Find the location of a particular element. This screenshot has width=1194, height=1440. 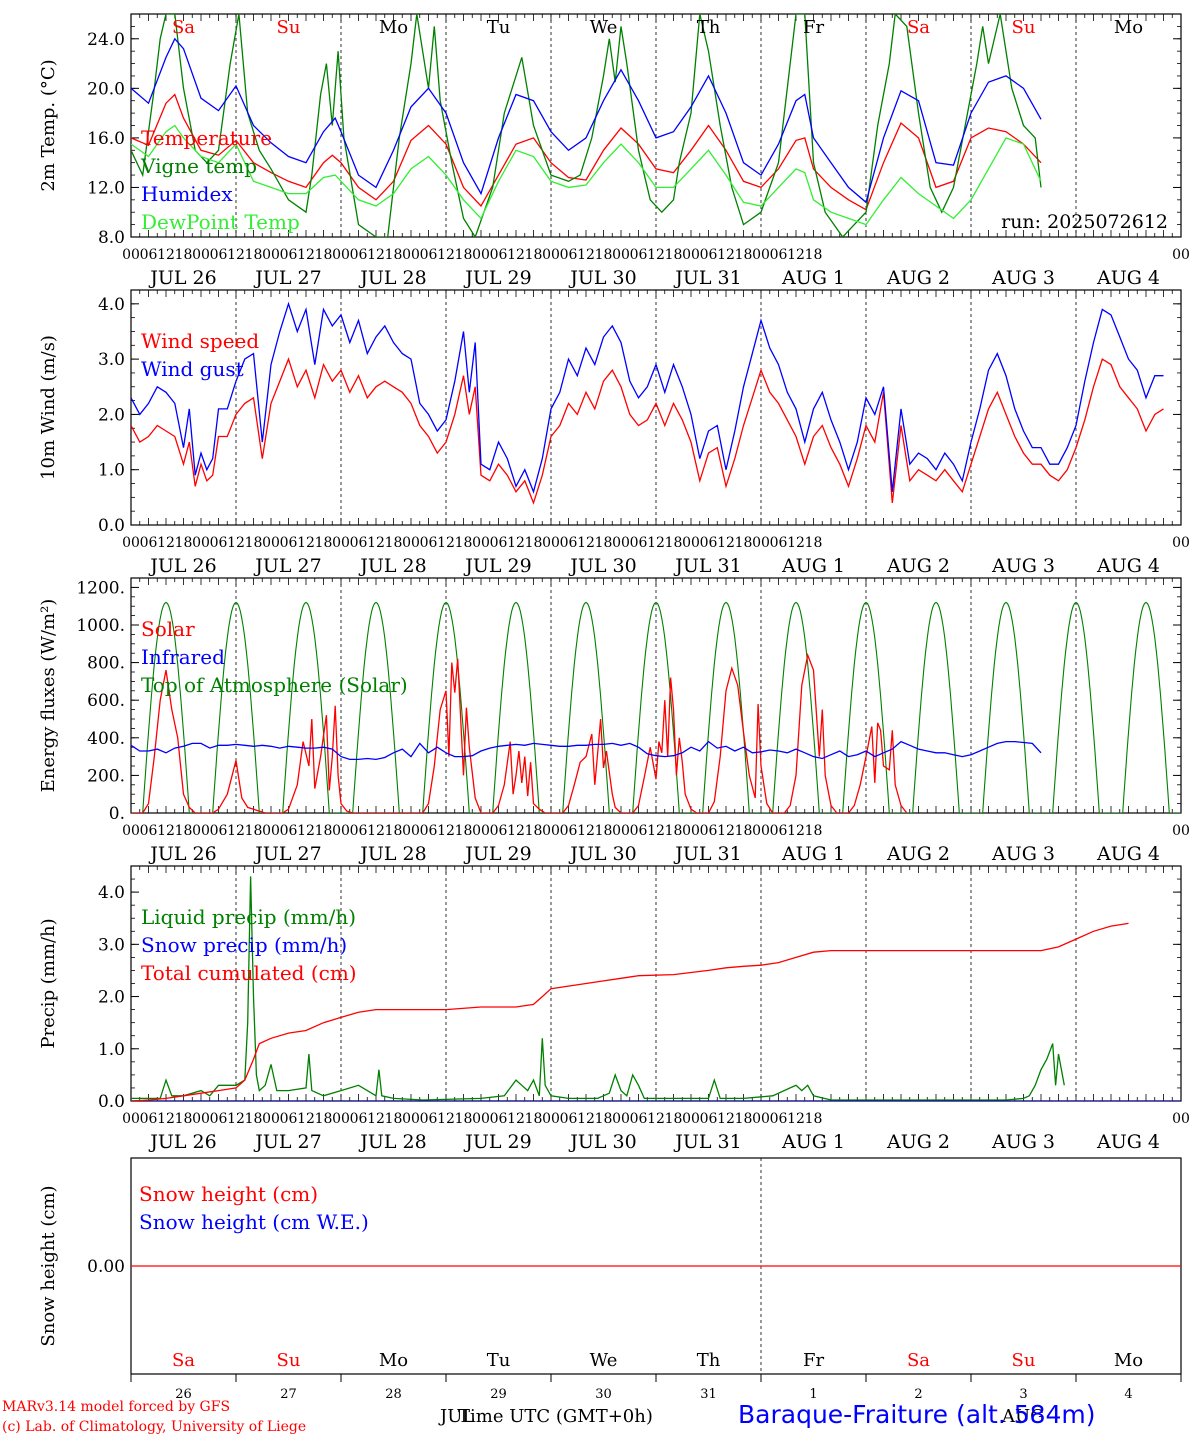

y-axis-label: 10m Wind (m/s) is located at coordinates (48, 407).